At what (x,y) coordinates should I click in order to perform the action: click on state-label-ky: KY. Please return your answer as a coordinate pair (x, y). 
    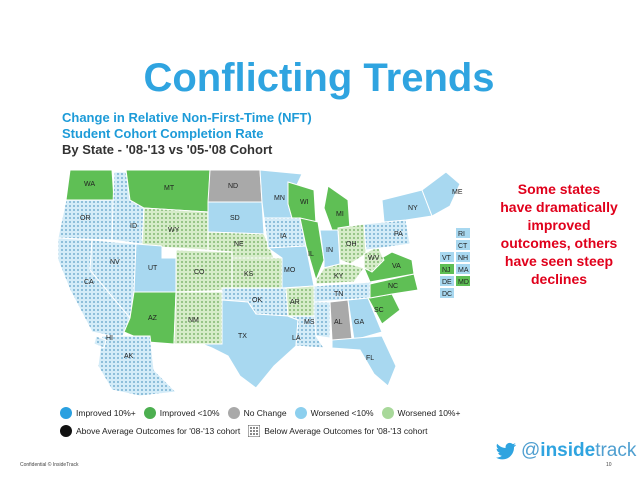
    Looking at the image, I should click on (339, 276).